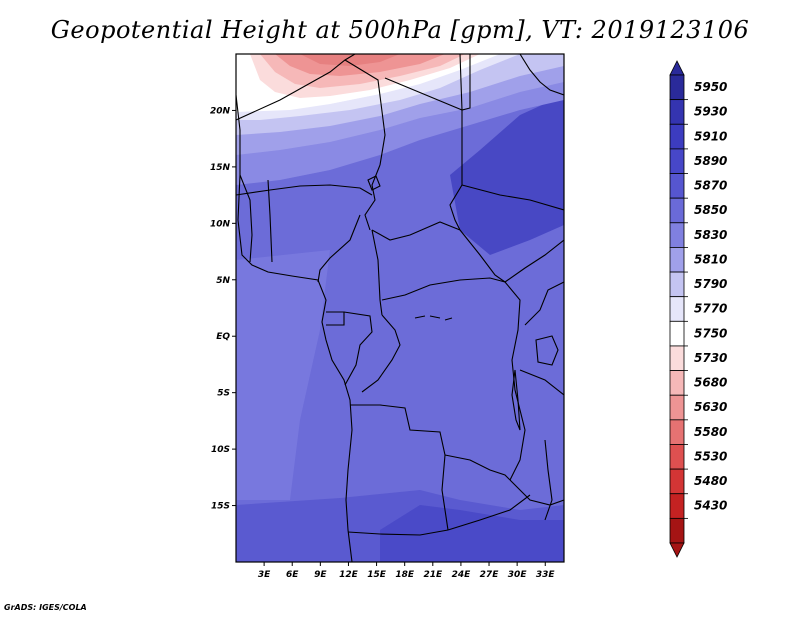  What do you see at coordinates (710, 358) in the screenshot?
I see `colorbar-label: 5730` at bounding box center [710, 358].